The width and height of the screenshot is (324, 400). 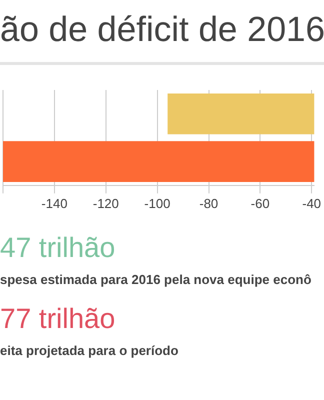 What do you see at coordinates (162, 30) in the screenshot?
I see `chart-title: ão de déficit de 2016` at bounding box center [162, 30].